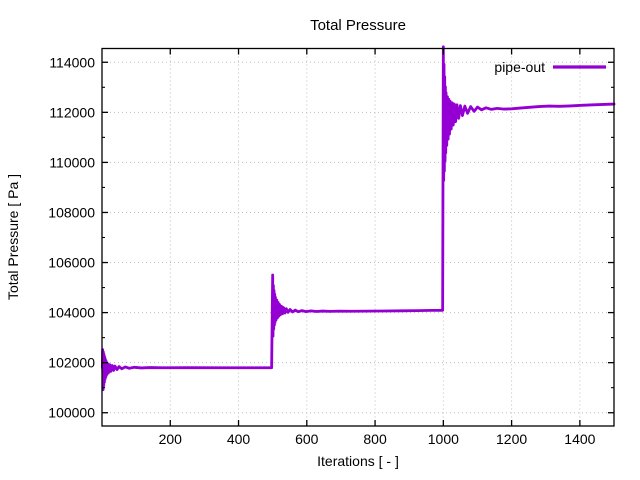  What do you see at coordinates (443, 439) in the screenshot?
I see `x-tick-label-1000: 1000` at bounding box center [443, 439].